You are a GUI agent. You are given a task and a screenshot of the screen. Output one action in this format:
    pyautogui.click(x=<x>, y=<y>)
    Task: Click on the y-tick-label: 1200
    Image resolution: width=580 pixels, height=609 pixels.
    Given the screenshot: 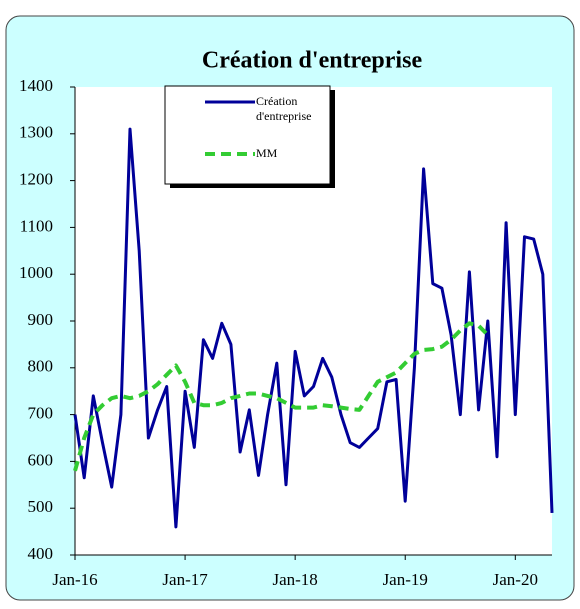 What is the action you would take?
    pyautogui.click(x=36, y=179)
    